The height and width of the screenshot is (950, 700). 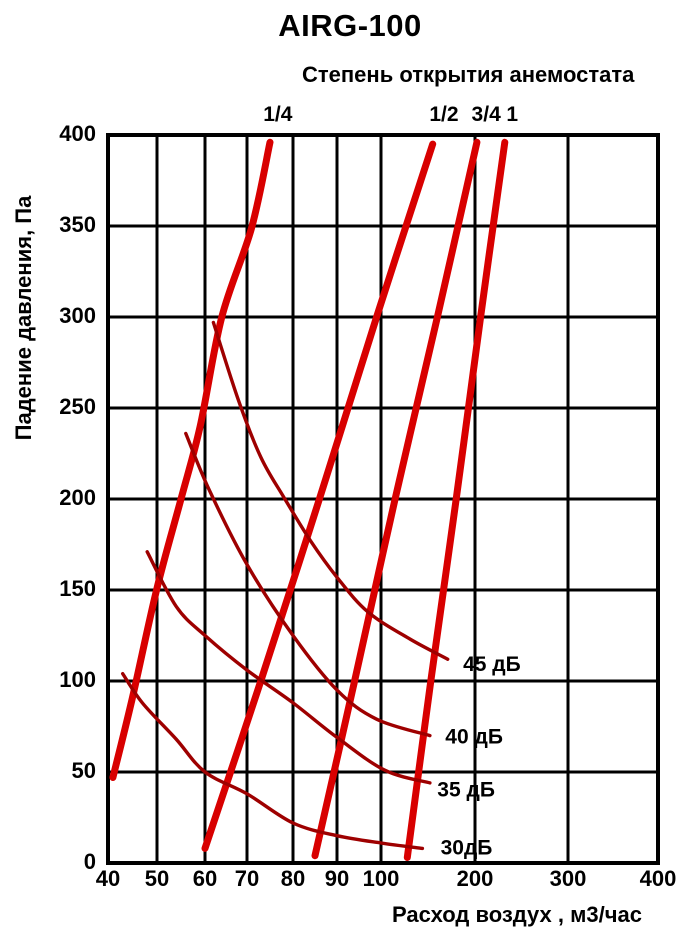 I want to click on y-tick-label-100: 100, so click(x=77, y=679).